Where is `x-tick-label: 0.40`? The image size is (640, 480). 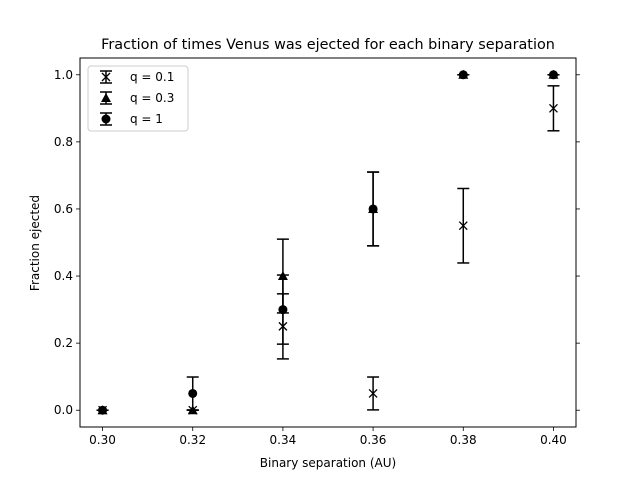
x-tick-label: 0.40 is located at coordinates (553, 440).